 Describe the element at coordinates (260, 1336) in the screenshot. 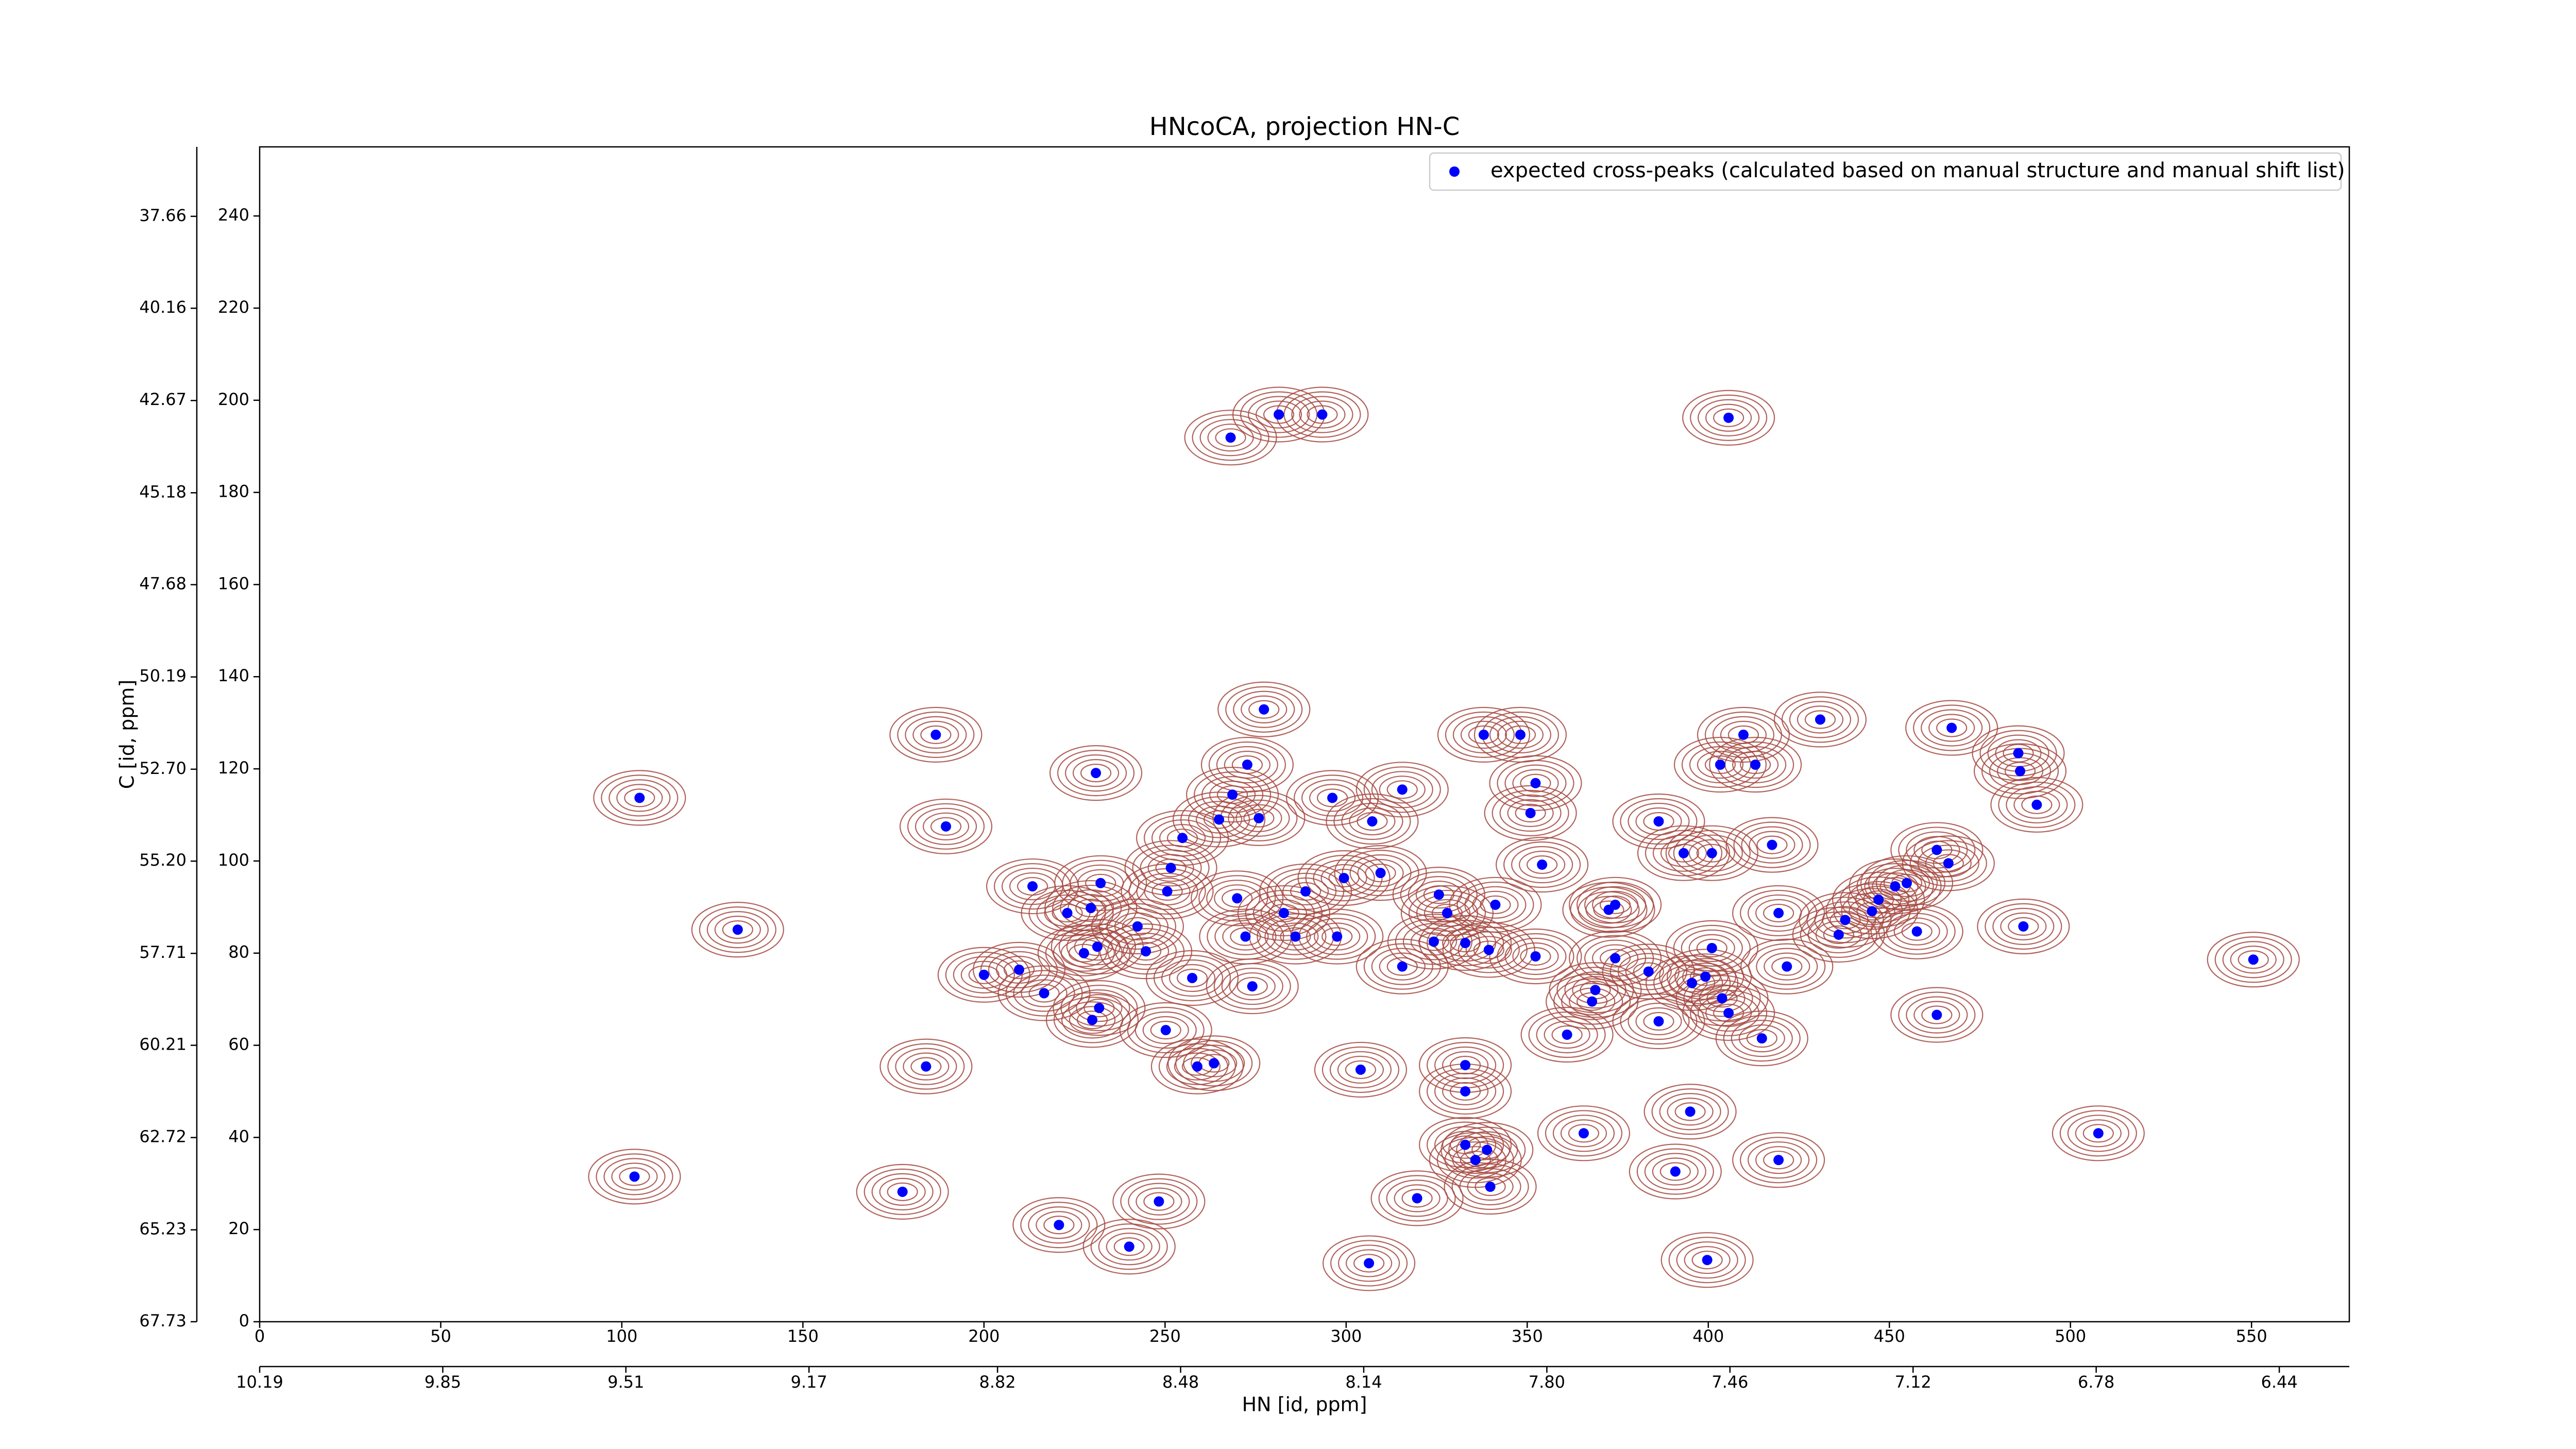

I see `x-tick-label: 0` at that location.